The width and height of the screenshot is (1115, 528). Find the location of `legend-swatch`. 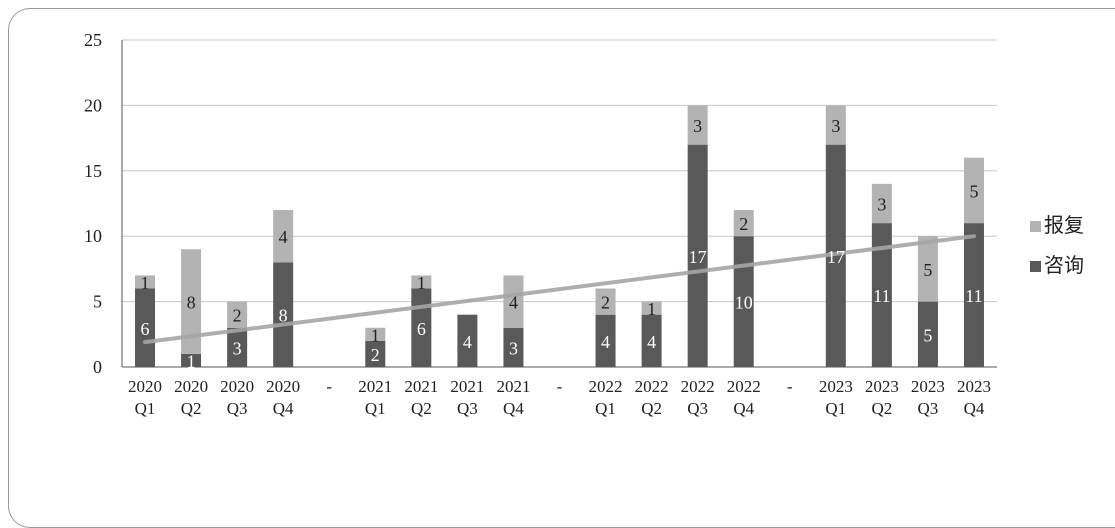

legend-swatch is located at coordinates (1035, 226).